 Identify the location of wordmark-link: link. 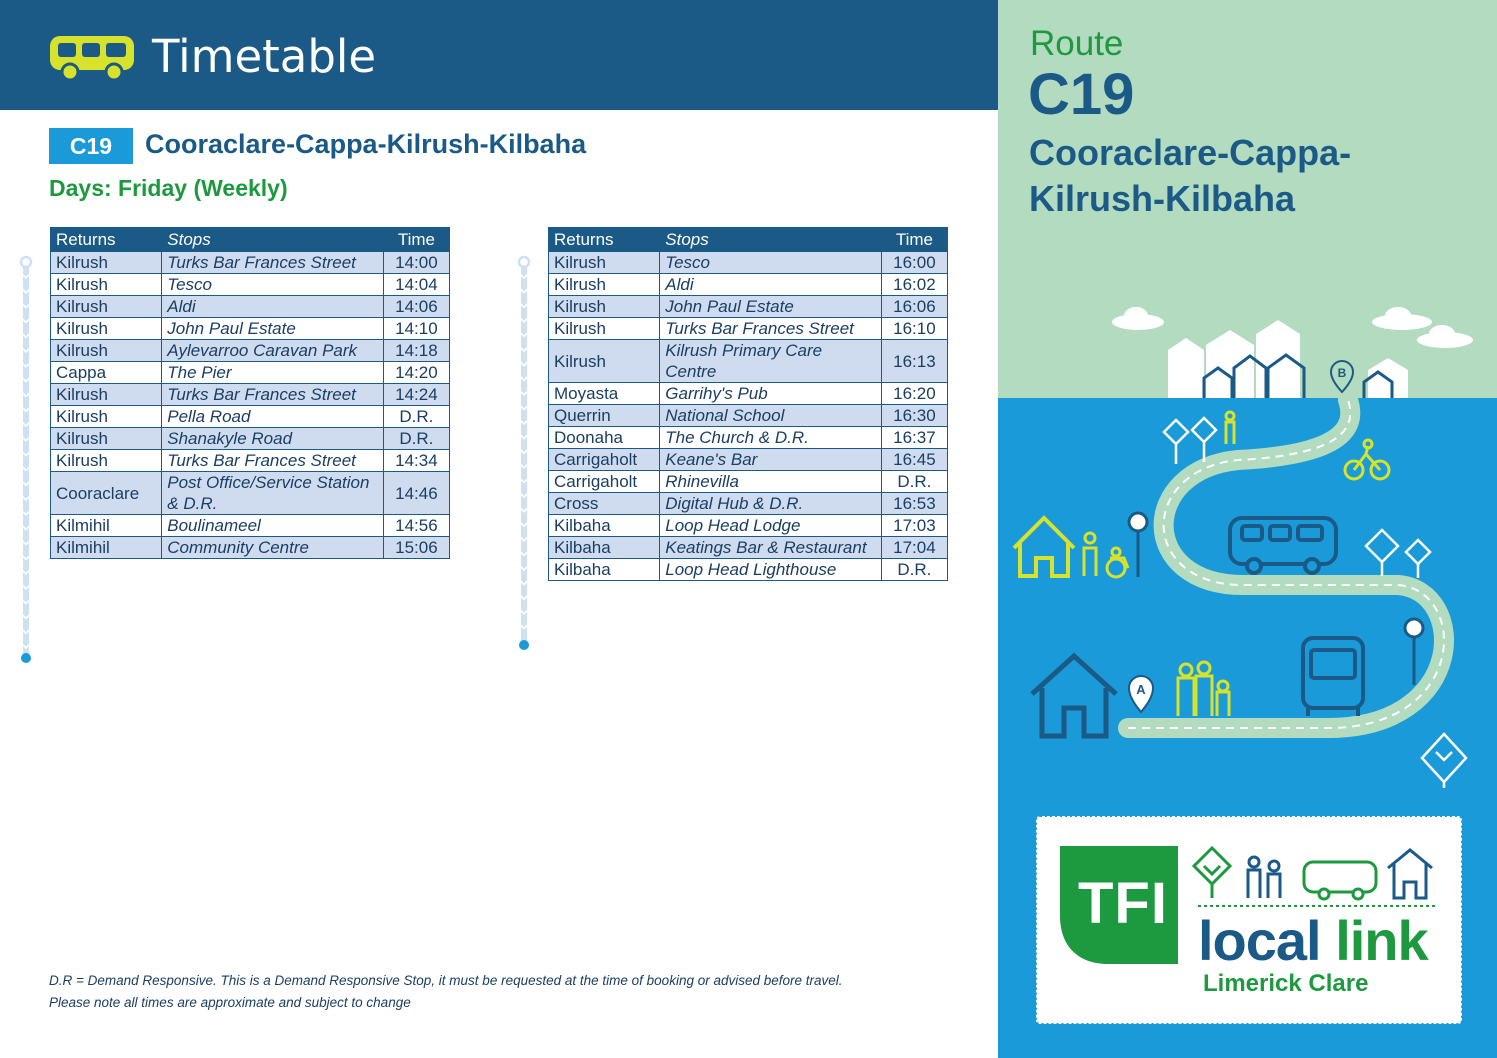
(1381, 940).